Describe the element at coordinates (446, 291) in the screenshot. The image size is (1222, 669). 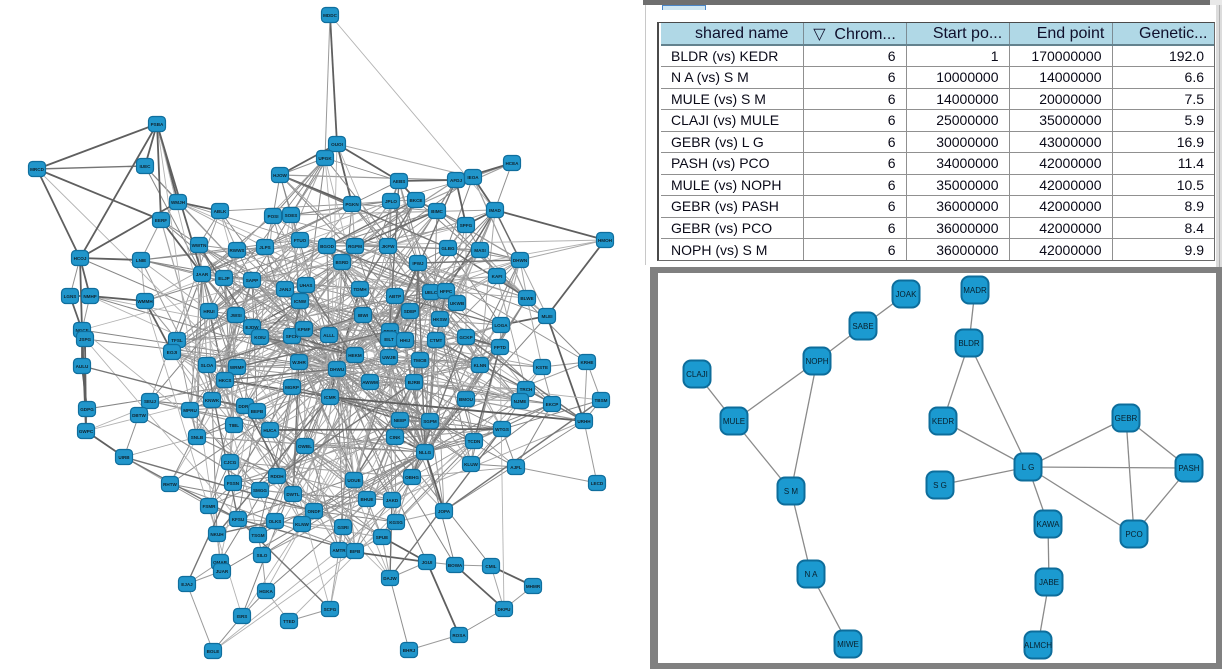
I see `svg-text: HFPC` at that location.